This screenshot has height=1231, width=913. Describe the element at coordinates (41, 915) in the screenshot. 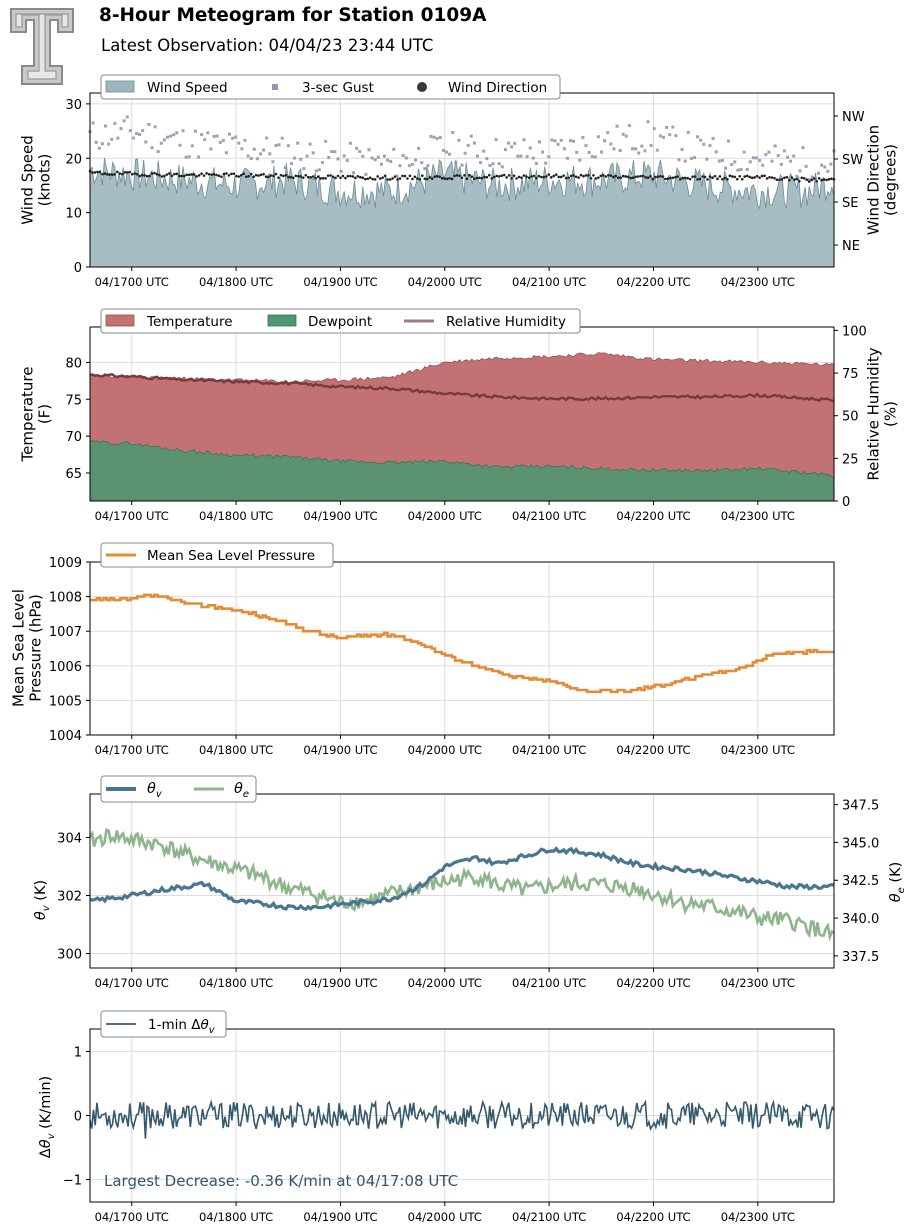

I see `label-base: θ` at that location.